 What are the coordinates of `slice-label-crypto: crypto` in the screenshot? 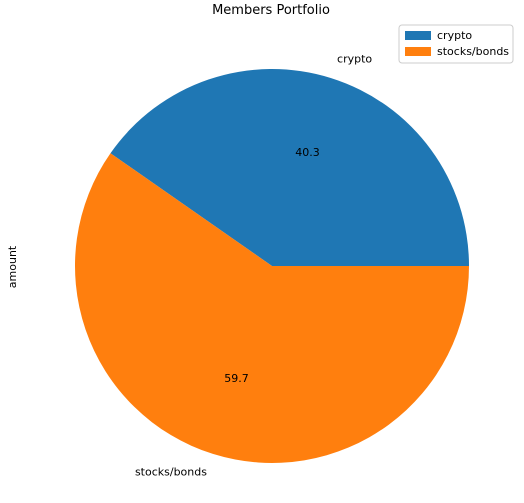 It's located at (354, 58).